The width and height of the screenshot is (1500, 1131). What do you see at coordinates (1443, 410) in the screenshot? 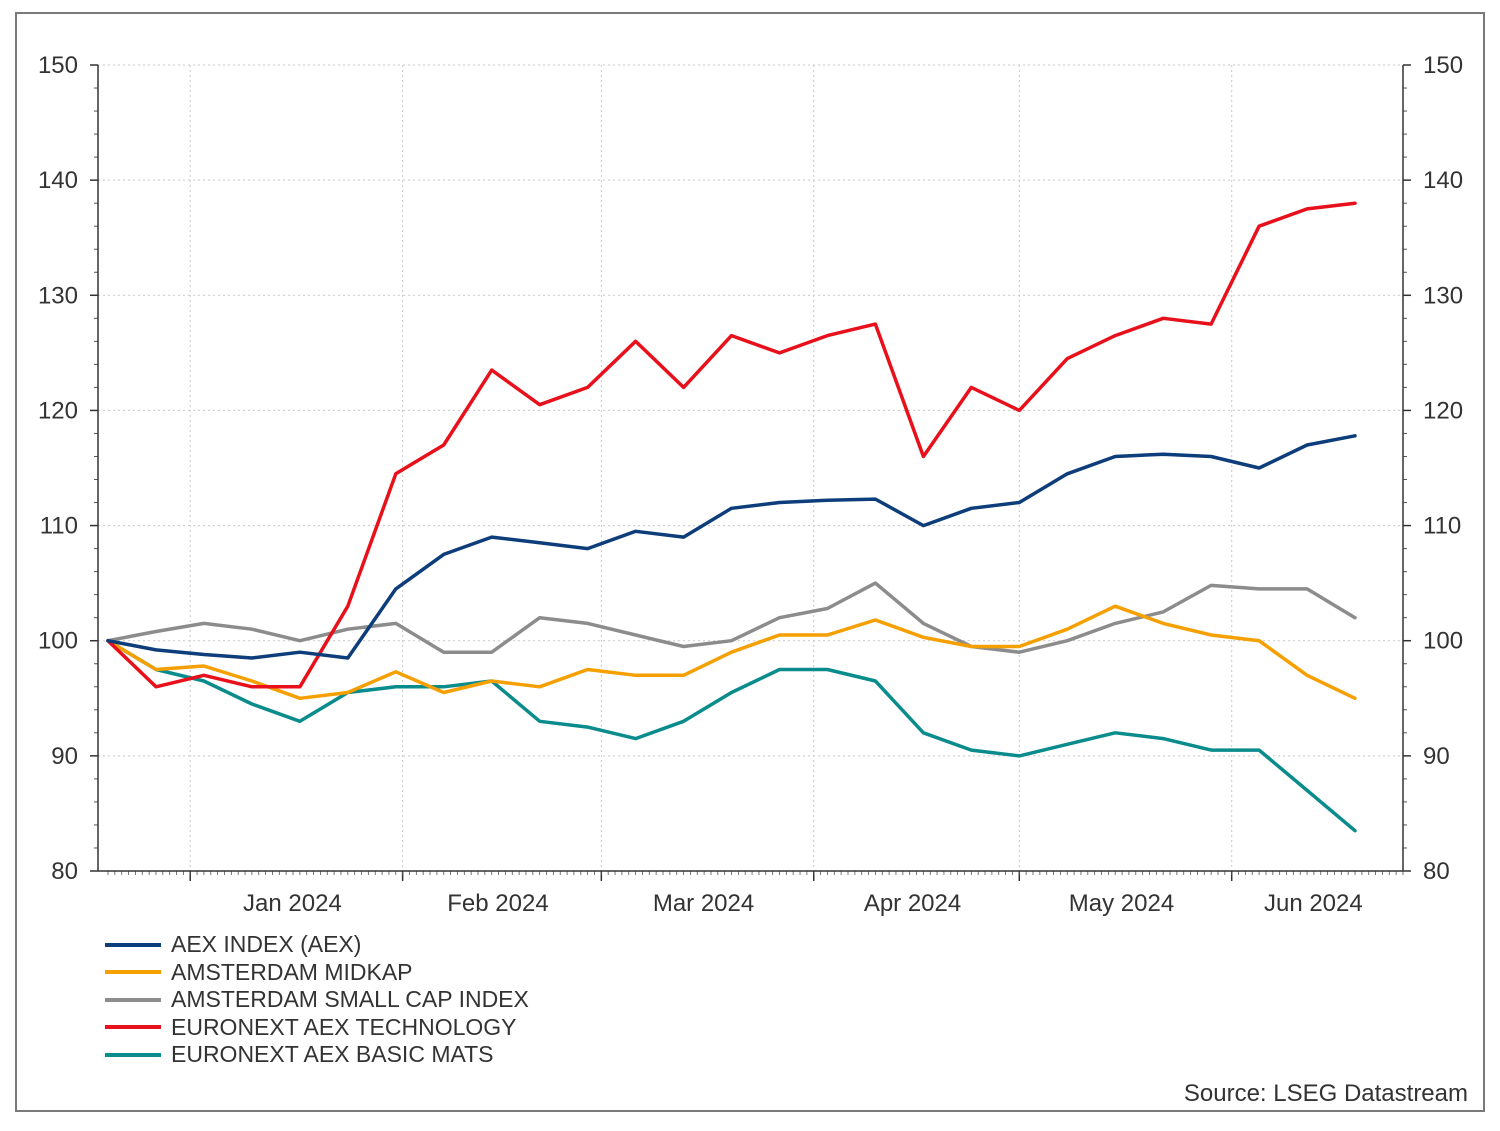
I see `y-tick-label-right: 120` at bounding box center [1443, 410].